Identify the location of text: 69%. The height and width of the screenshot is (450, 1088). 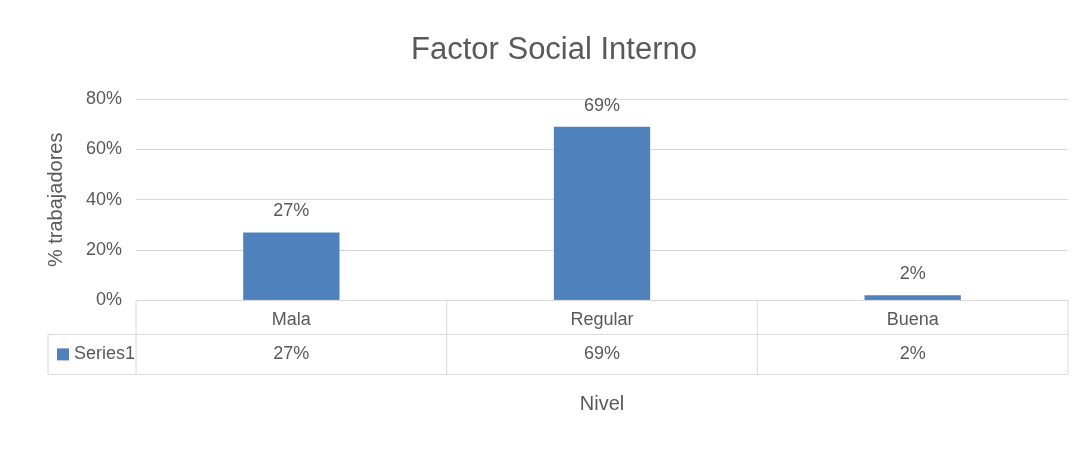
(602, 104).